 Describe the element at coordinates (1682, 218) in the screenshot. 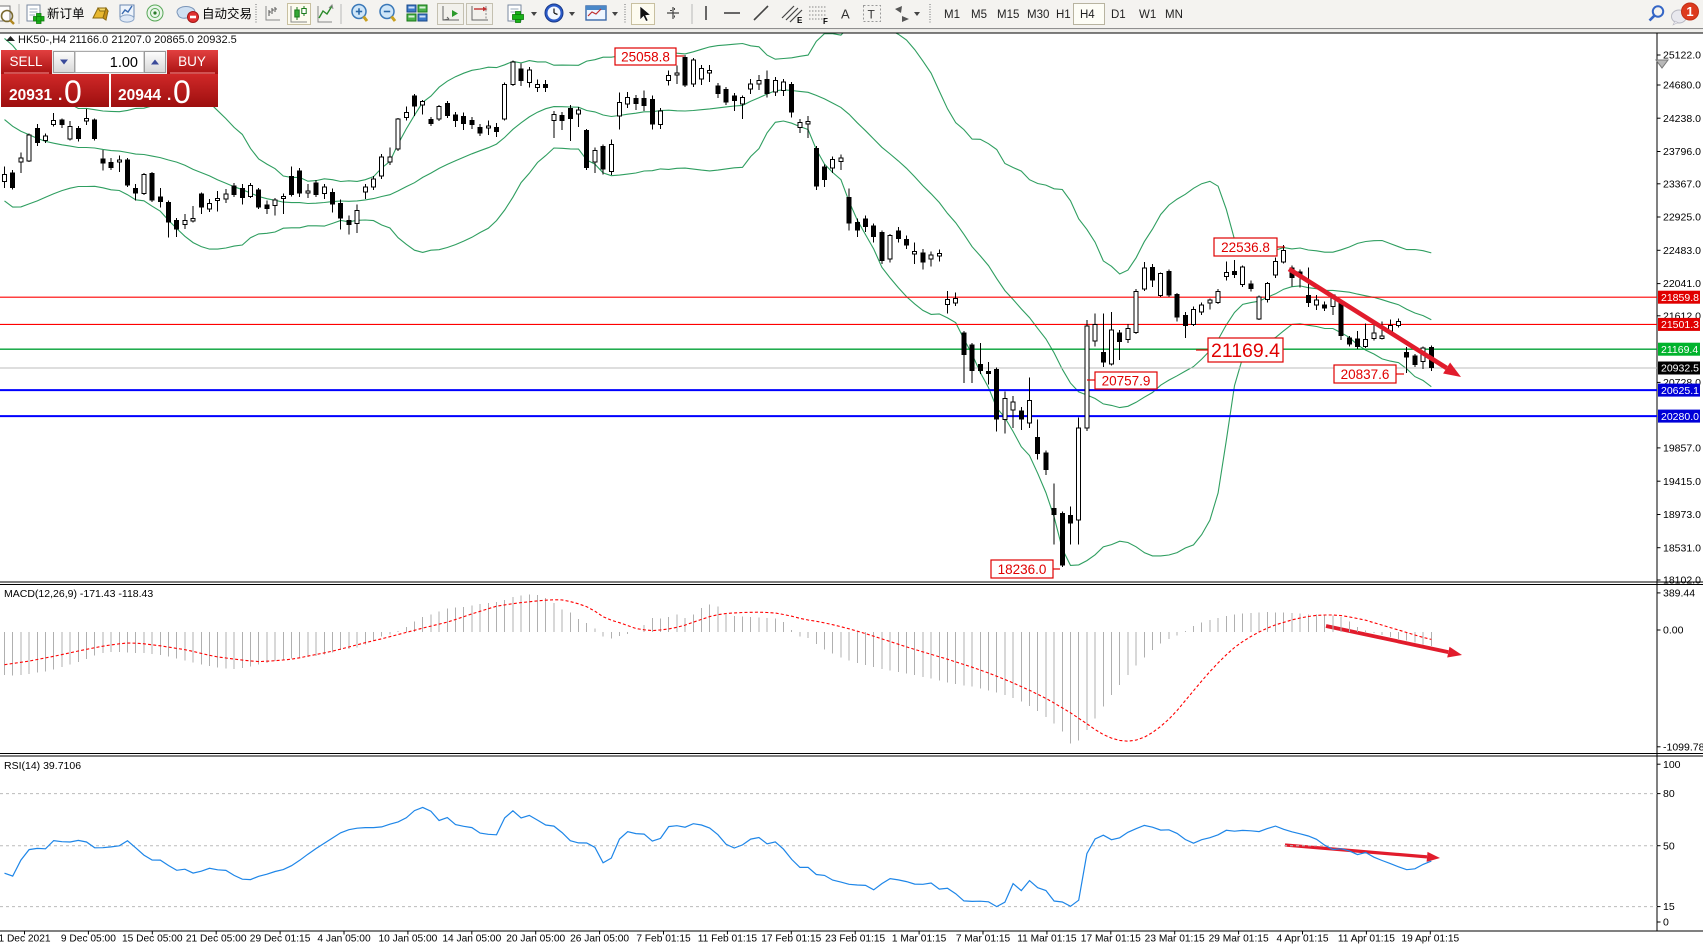

I see `svg-text: 22925.0` at that location.